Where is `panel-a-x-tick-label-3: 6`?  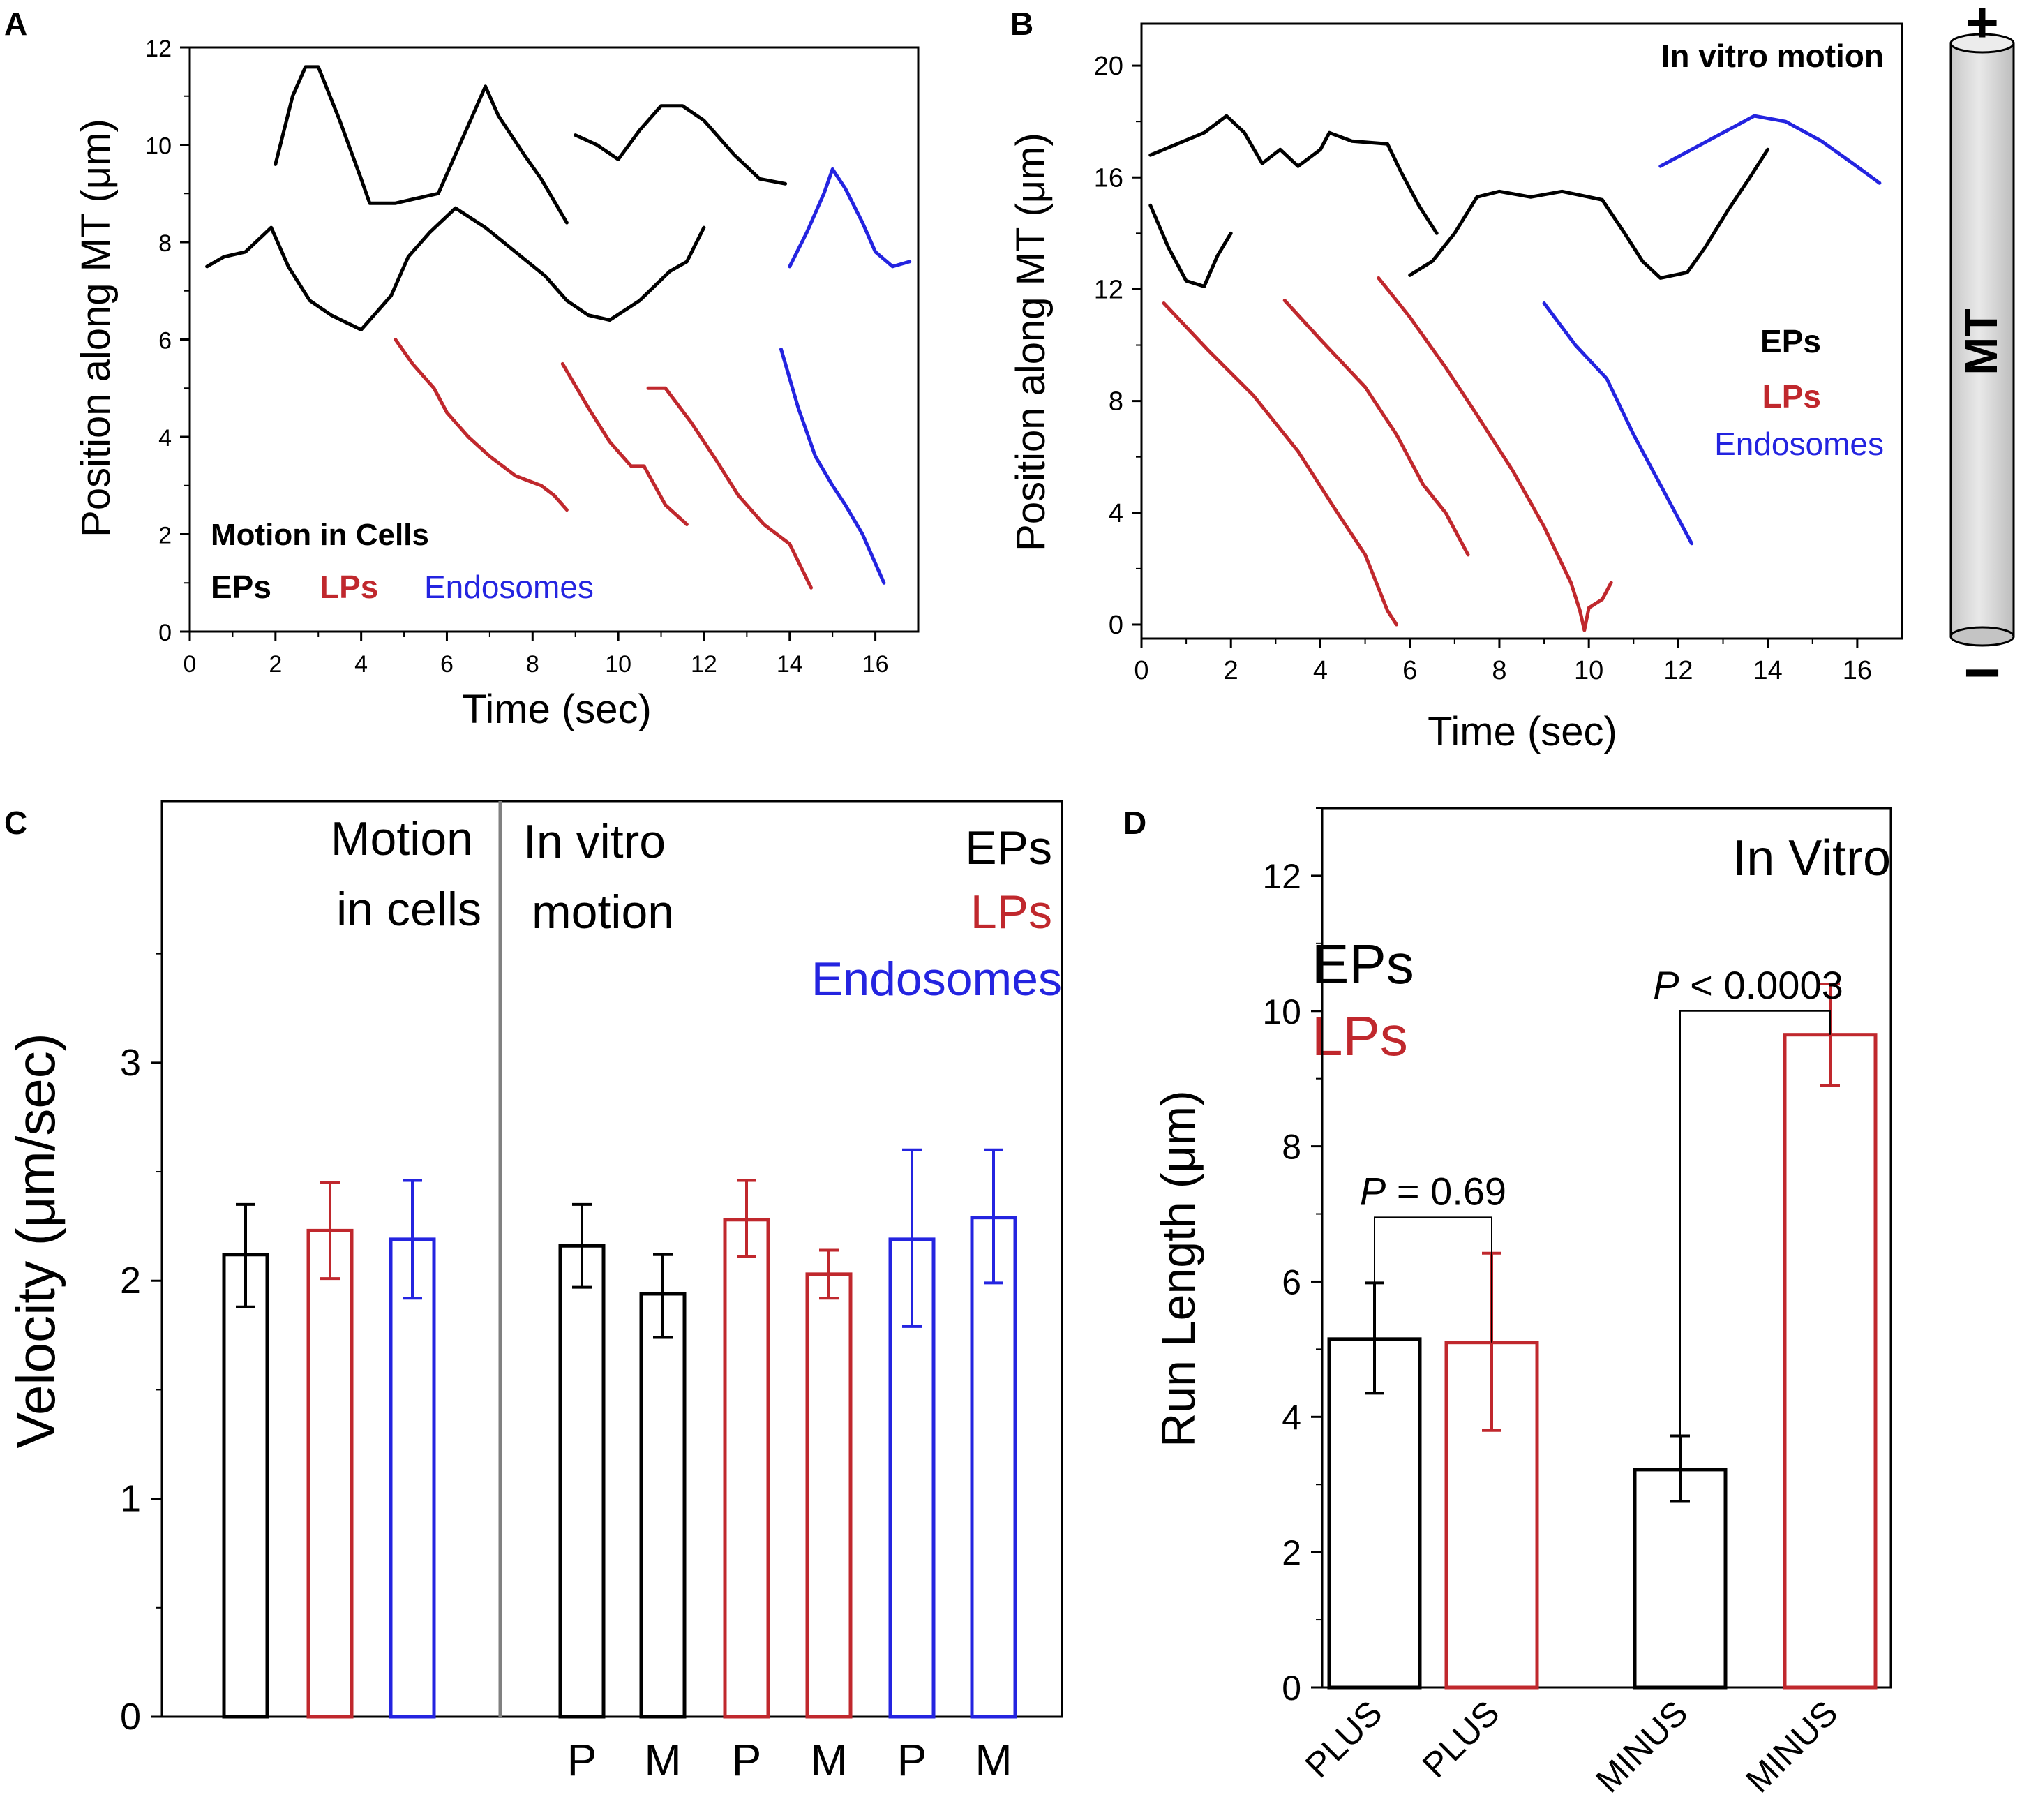
panel-a-x-tick-label-3: 6 is located at coordinates (447, 664).